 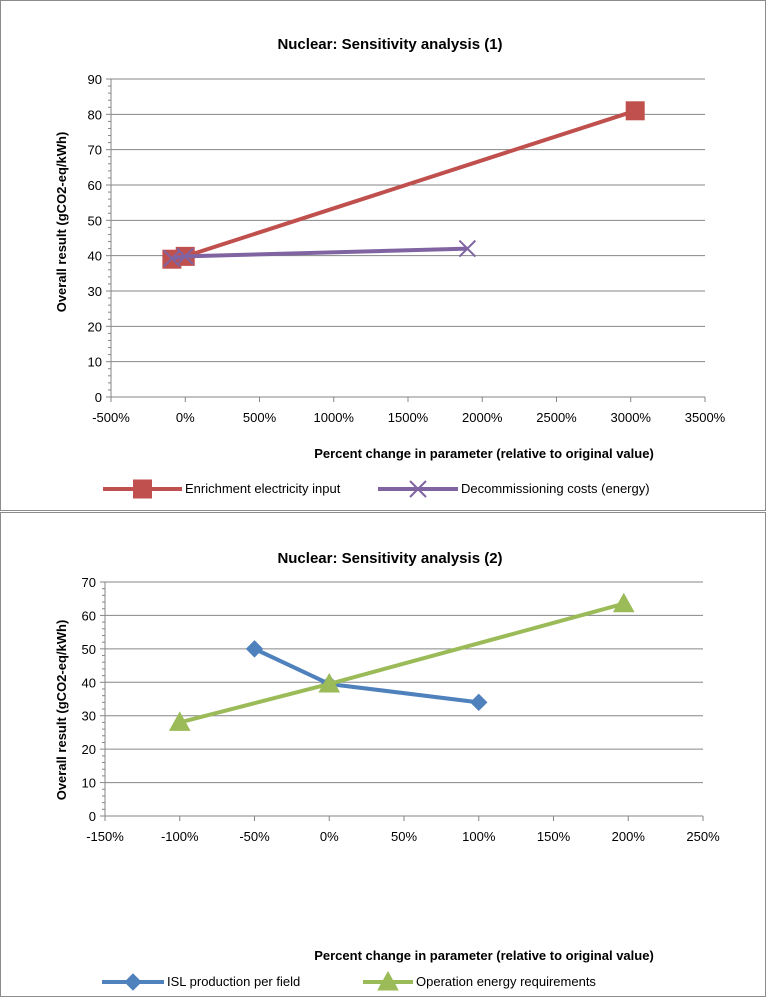 What do you see at coordinates (89, 783) in the screenshot?
I see `chart-2-y-tick-label: 10` at bounding box center [89, 783].